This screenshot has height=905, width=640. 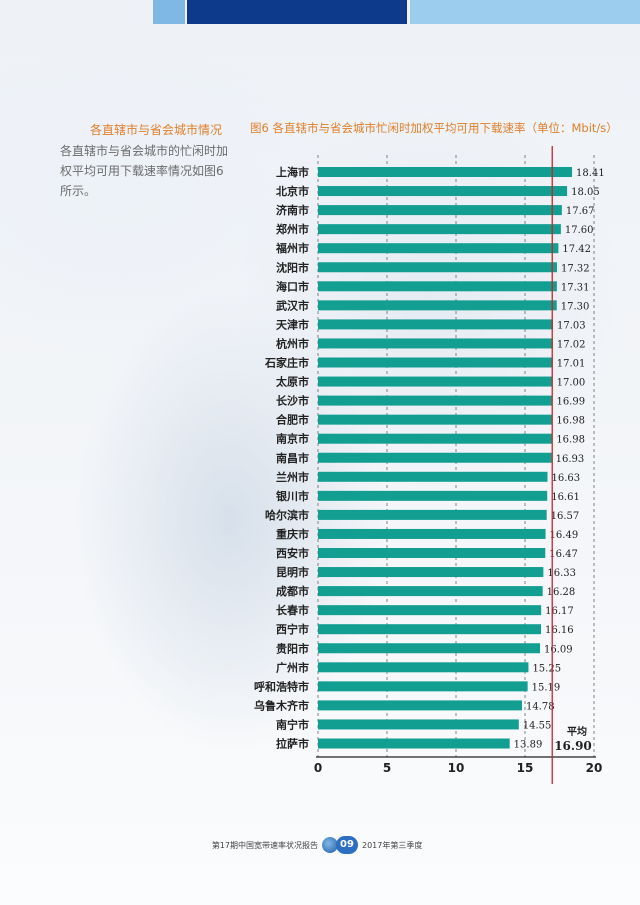 I want to click on value-label: 17.00, so click(x=571, y=383).